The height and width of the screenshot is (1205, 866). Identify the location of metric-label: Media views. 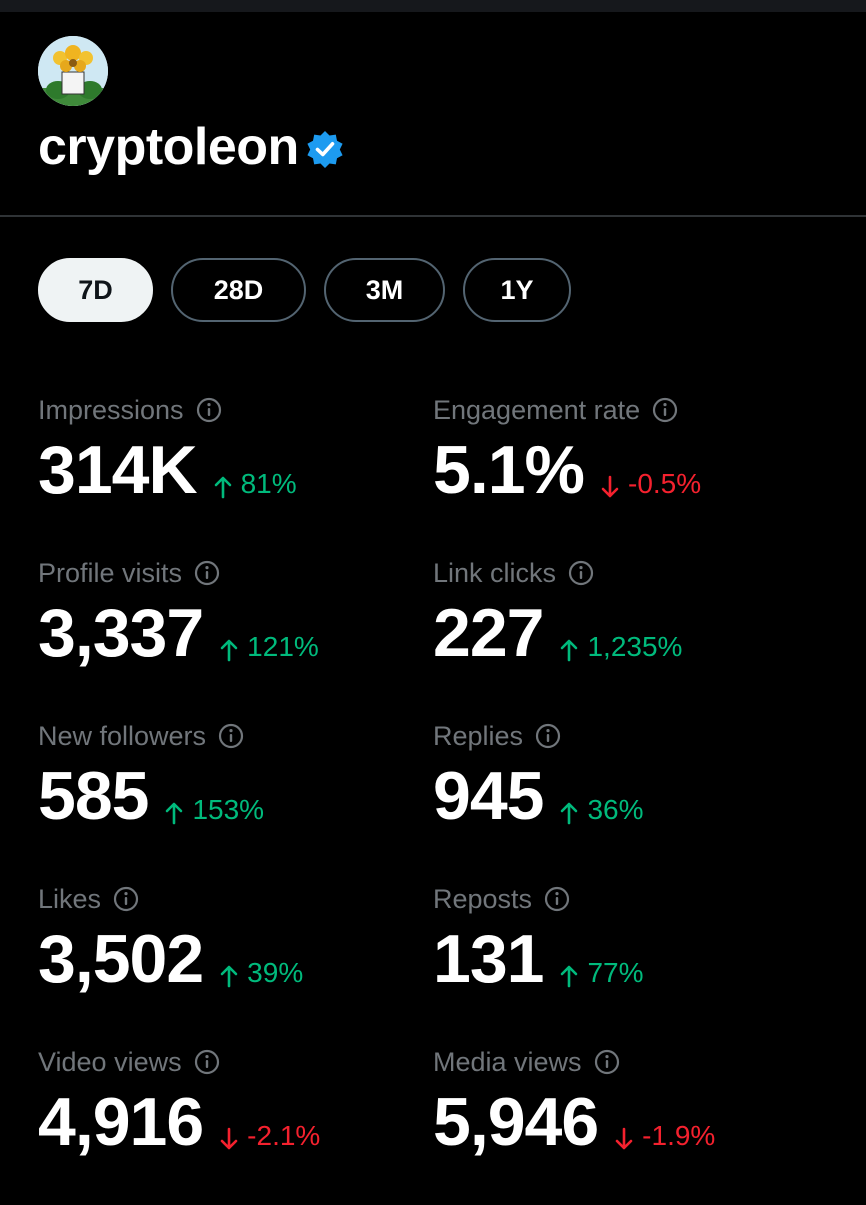
(507, 1062).